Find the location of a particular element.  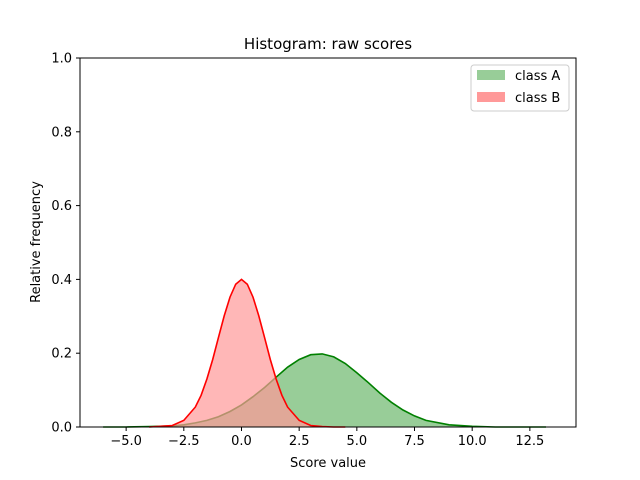

y-tick-label: 0.8 is located at coordinates (61, 132).